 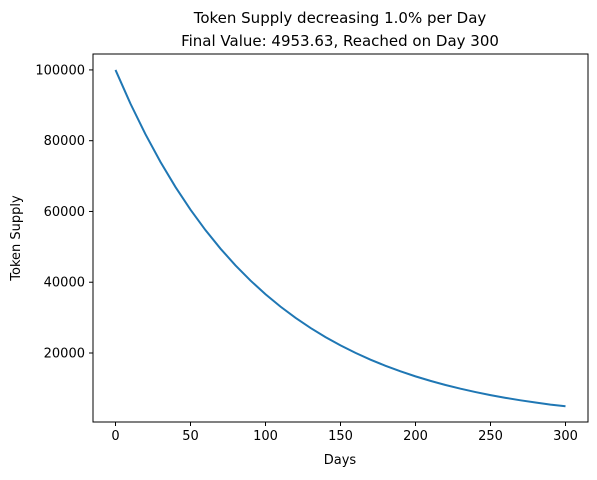 I want to click on y-tick-label: 80000, so click(x=64, y=141).